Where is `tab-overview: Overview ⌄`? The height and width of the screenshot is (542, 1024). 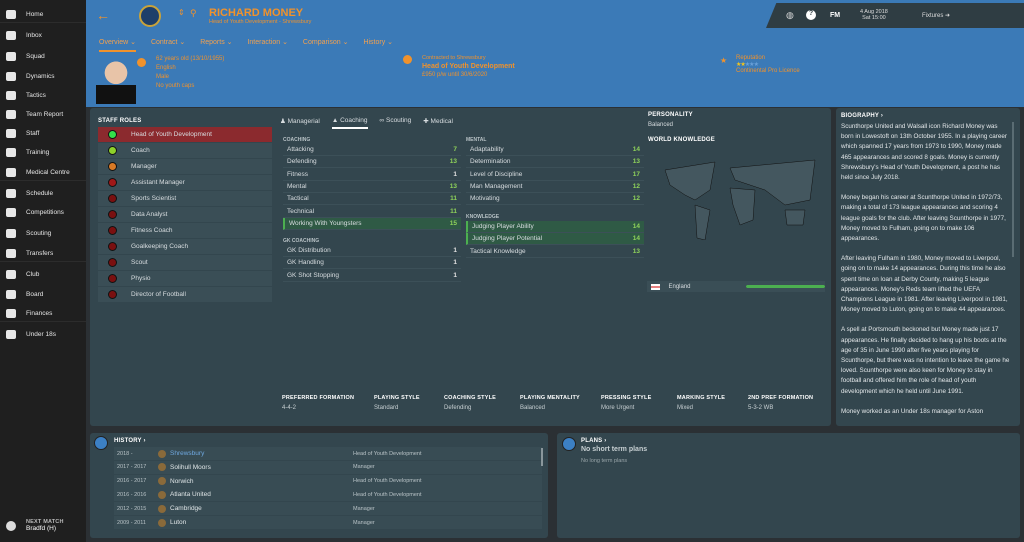 tab-overview: Overview ⌄ is located at coordinates (117, 45).